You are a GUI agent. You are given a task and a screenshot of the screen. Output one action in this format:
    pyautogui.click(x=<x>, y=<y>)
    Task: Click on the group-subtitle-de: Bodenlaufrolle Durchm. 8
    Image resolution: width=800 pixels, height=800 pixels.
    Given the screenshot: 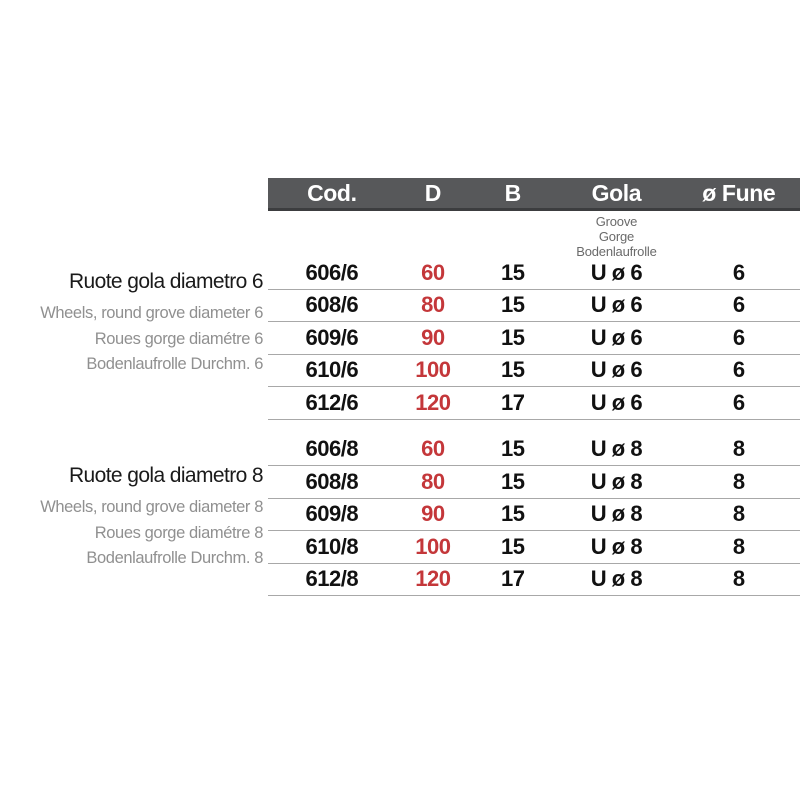 What is the action you would take?
    pyautogui.click(x=174, y=558)
    